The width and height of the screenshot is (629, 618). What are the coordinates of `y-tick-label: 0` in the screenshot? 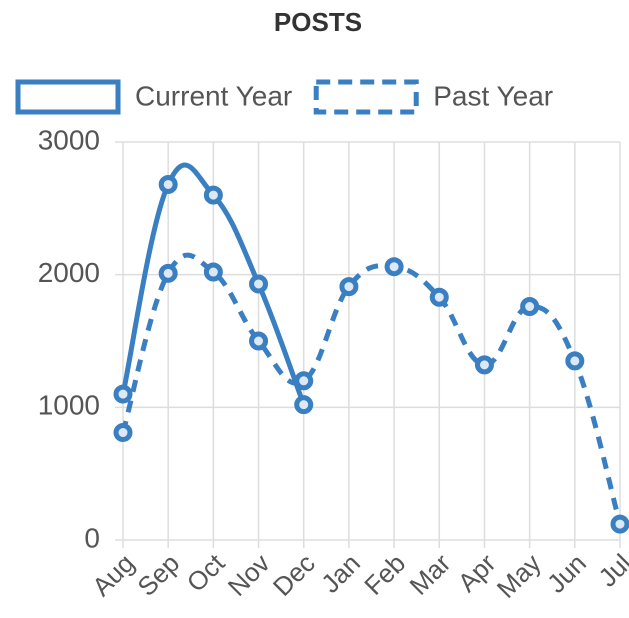 It's located at (92, 537).